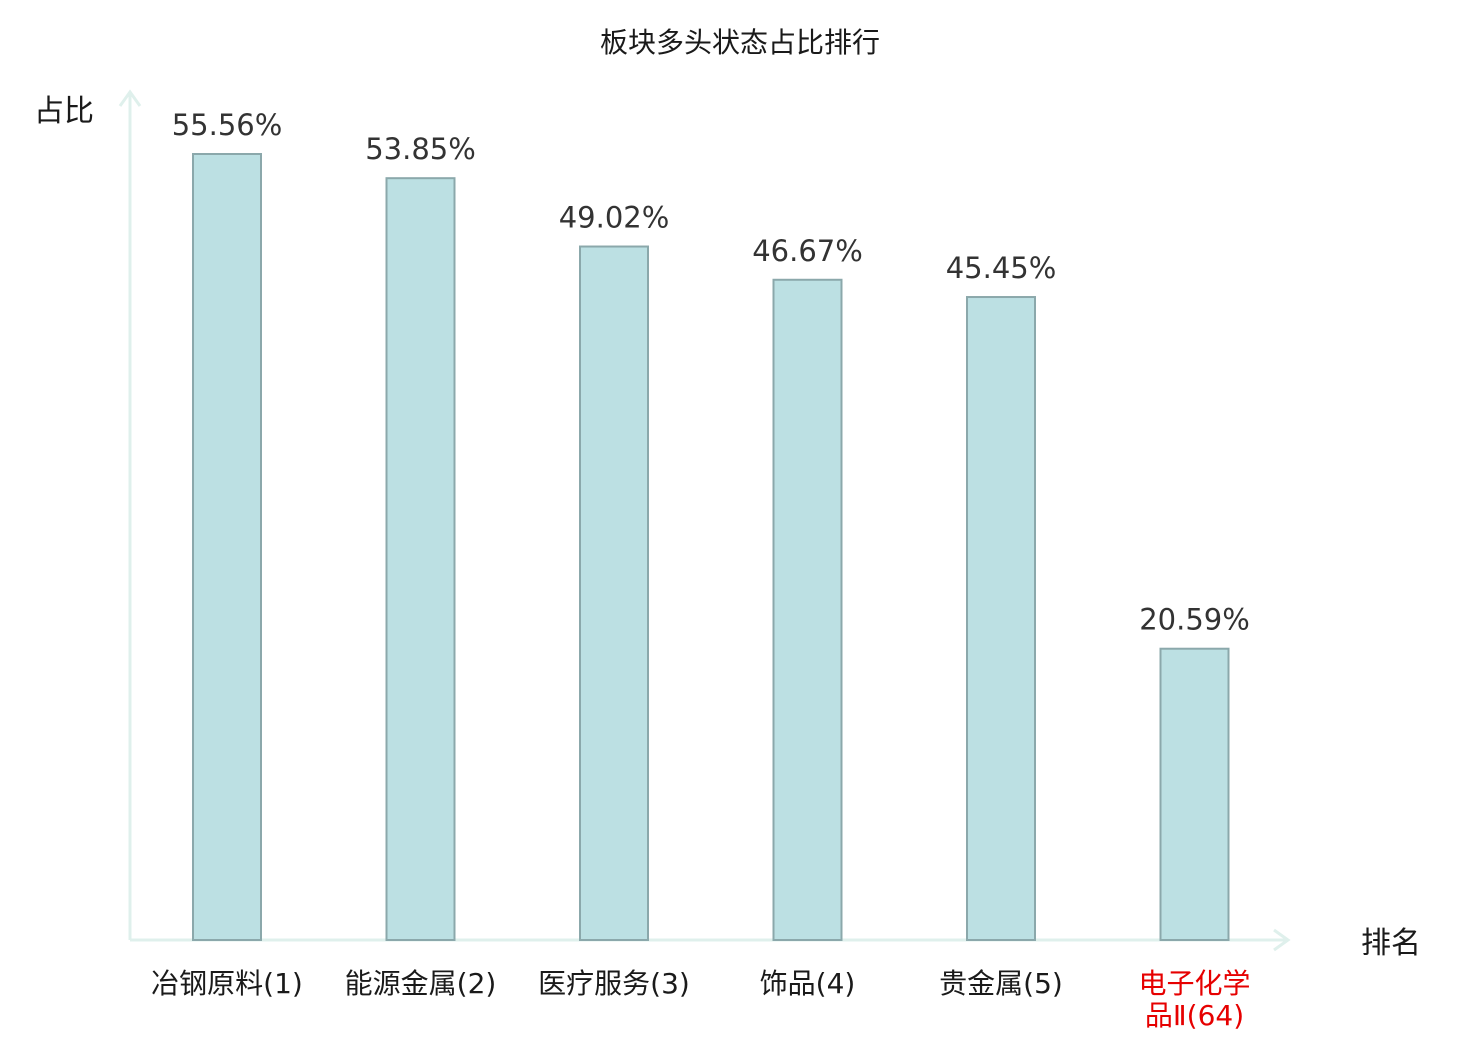  What do you see at coordinates (614, 218) in the screenshot?
I see `value-label-3: 49.02%` at bounding box center [614, 218].